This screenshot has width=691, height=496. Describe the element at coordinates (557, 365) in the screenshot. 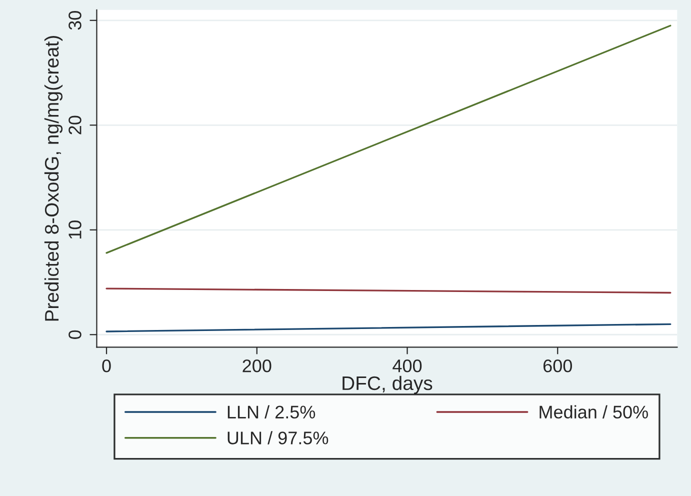

I see `x-tick-label: 600` at that location.